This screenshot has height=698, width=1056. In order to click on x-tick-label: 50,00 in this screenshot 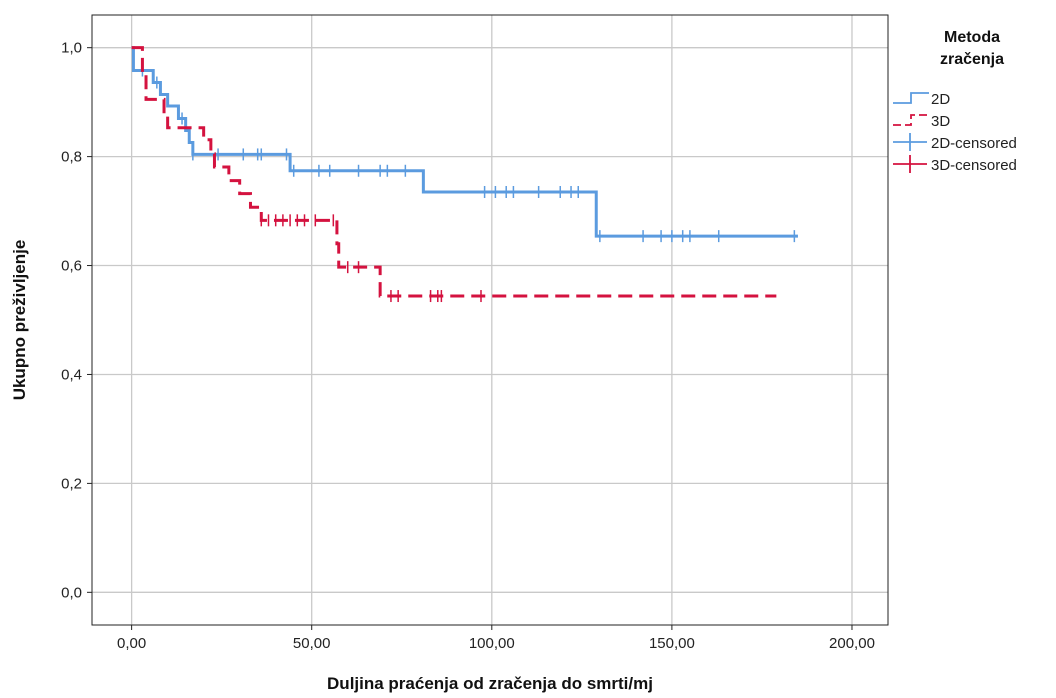, I will do `click(312, 643)`.